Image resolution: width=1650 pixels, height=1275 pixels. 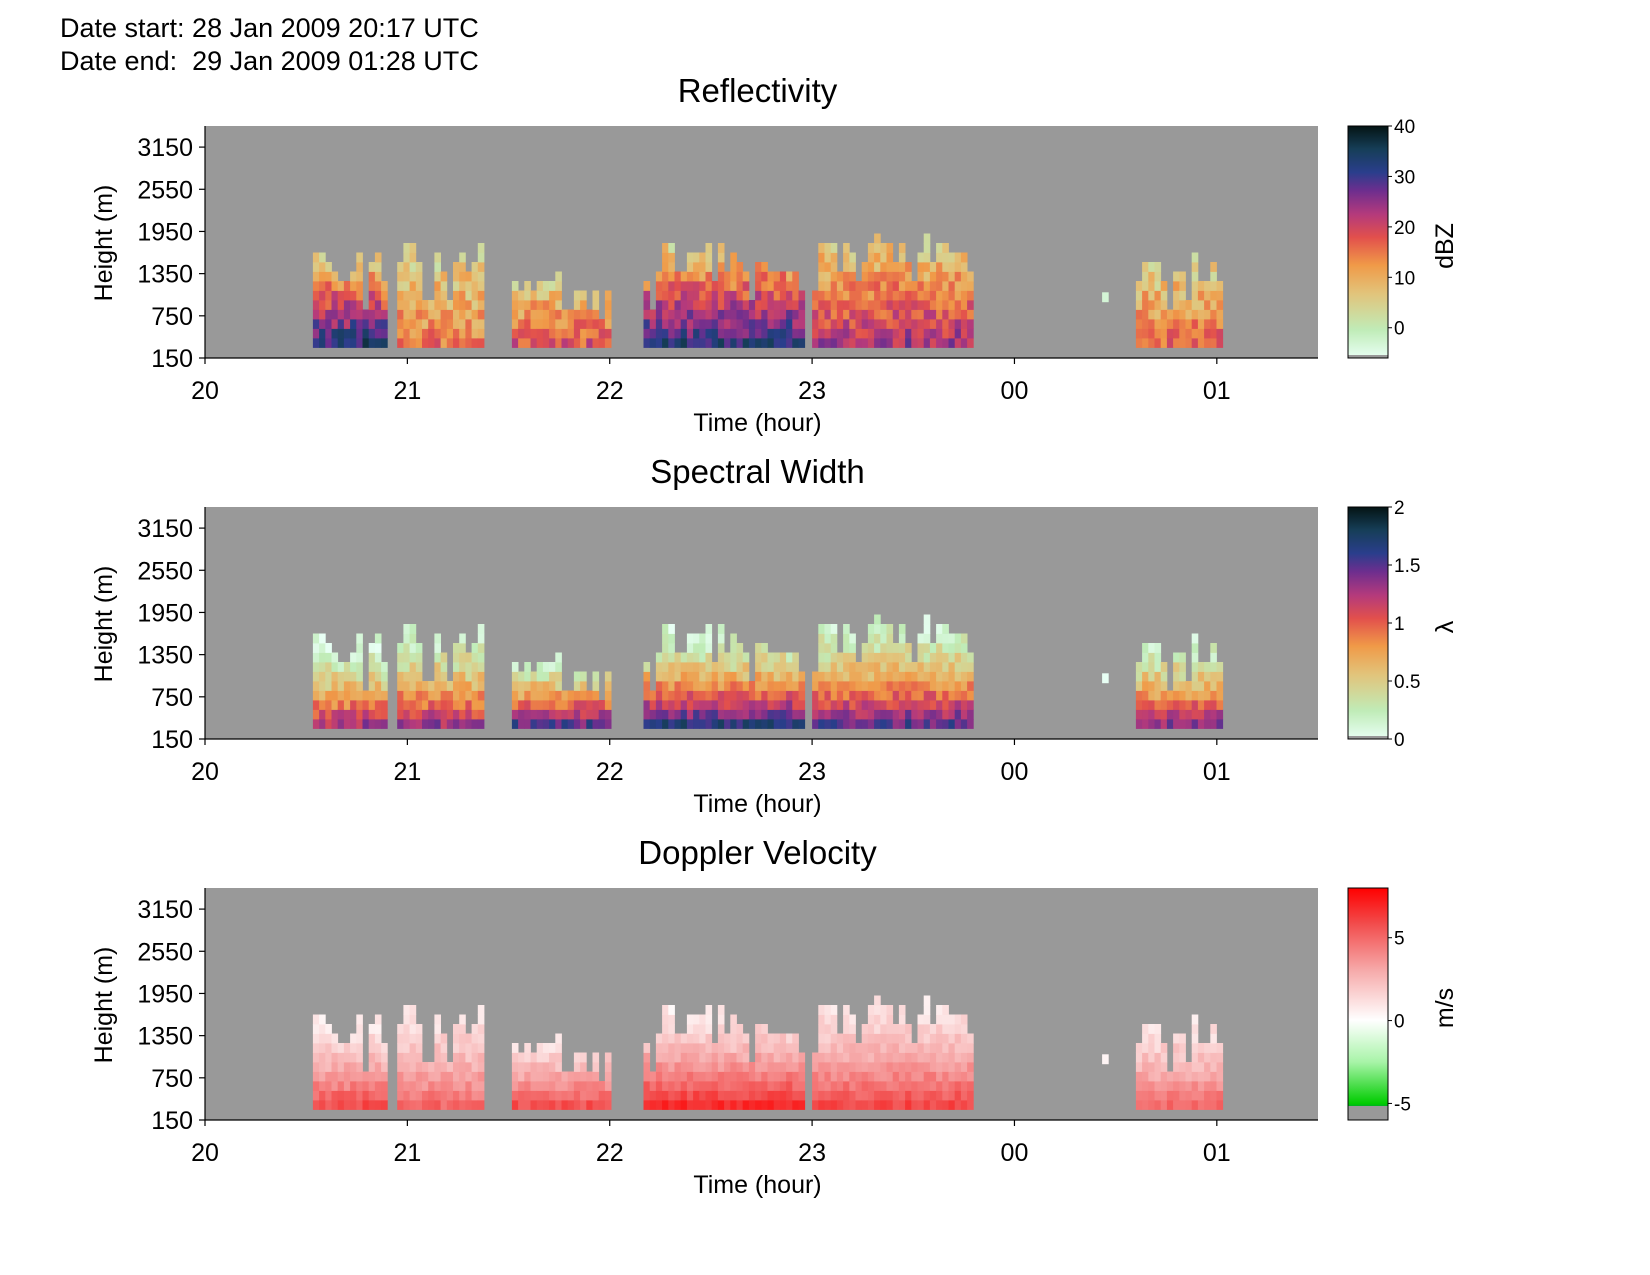 What do you see at coordinates (269, 61) in the screenshot?
I see `date-end-label: Date end: 29 Jan 2009 01:28 UTC` at bounding box center [269, 61].